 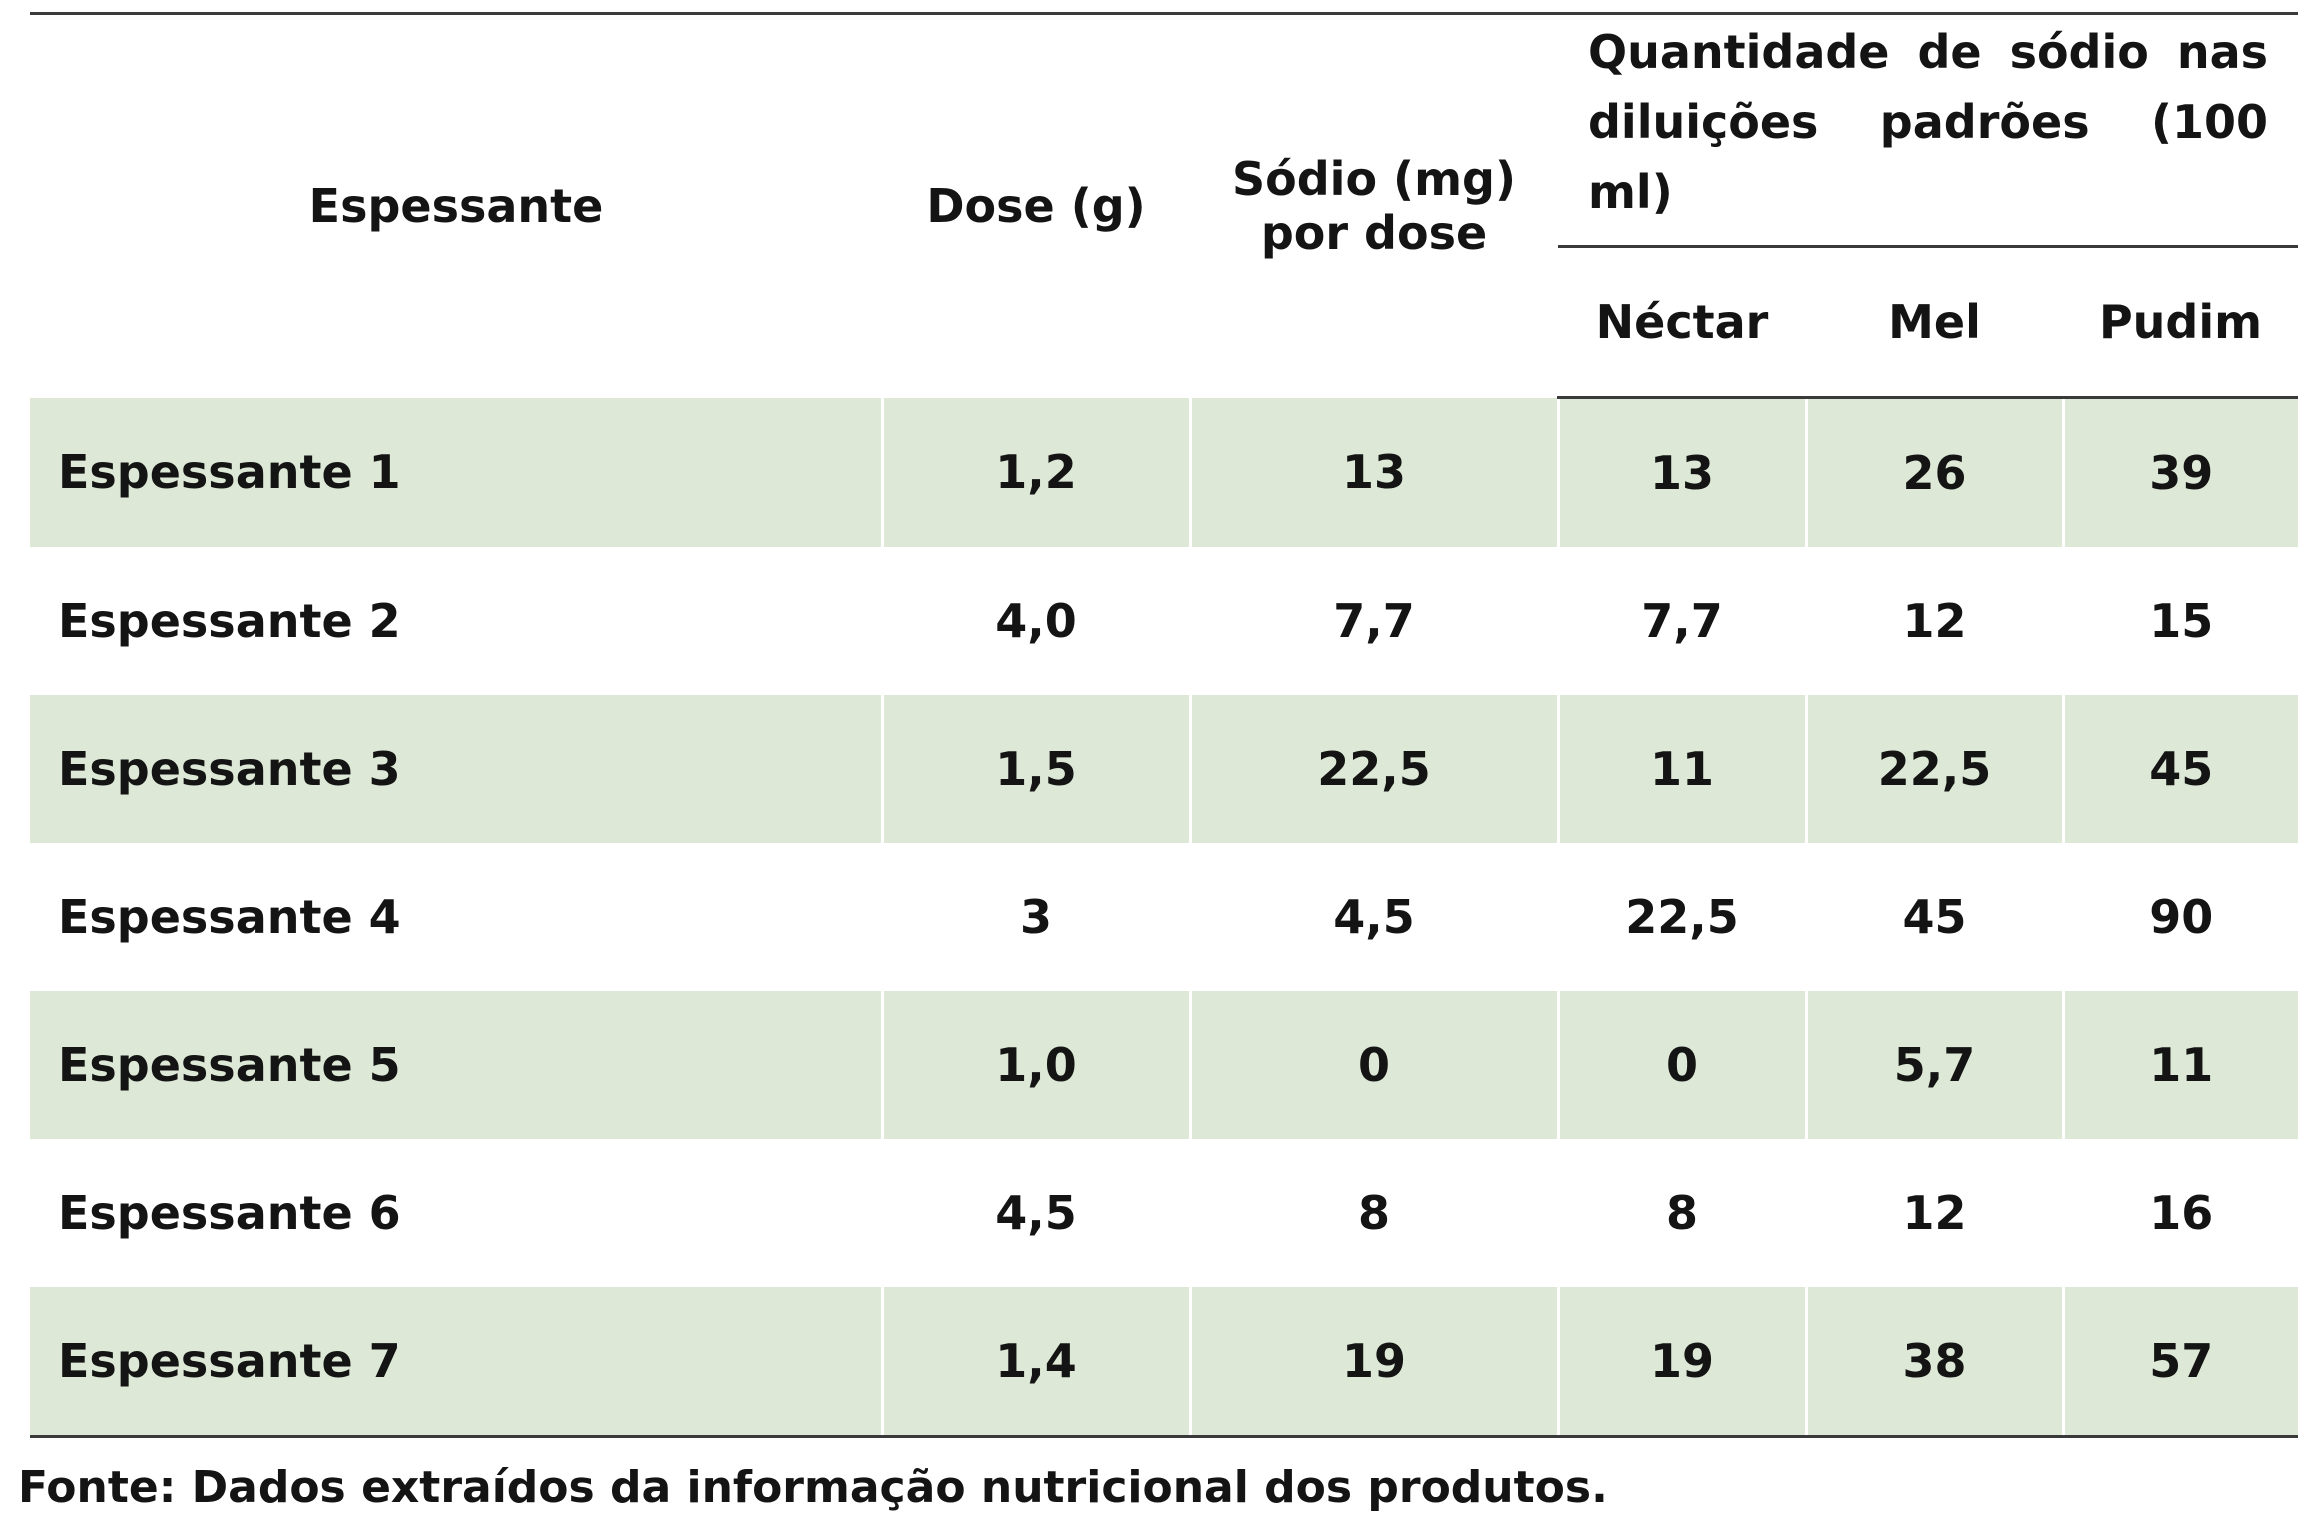 What do you see at coordinates (1933, 1065) in the screenshot?
I see `cell-mel: 5,7` at bounding box center [1933, 1065].